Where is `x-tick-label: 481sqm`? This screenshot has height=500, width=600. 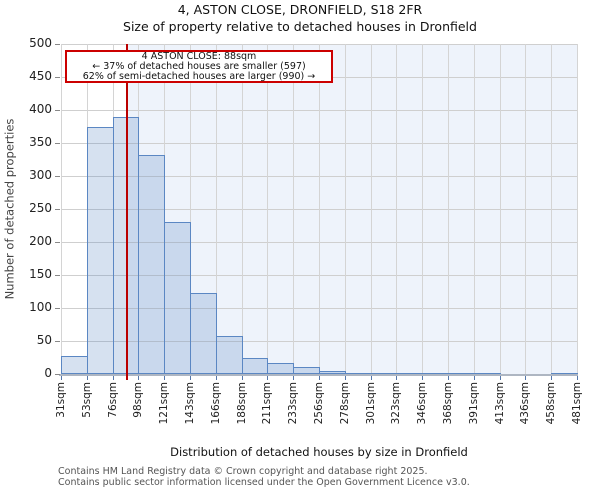 x-tick-label: 481sqm is located at coordinates (577, 403).